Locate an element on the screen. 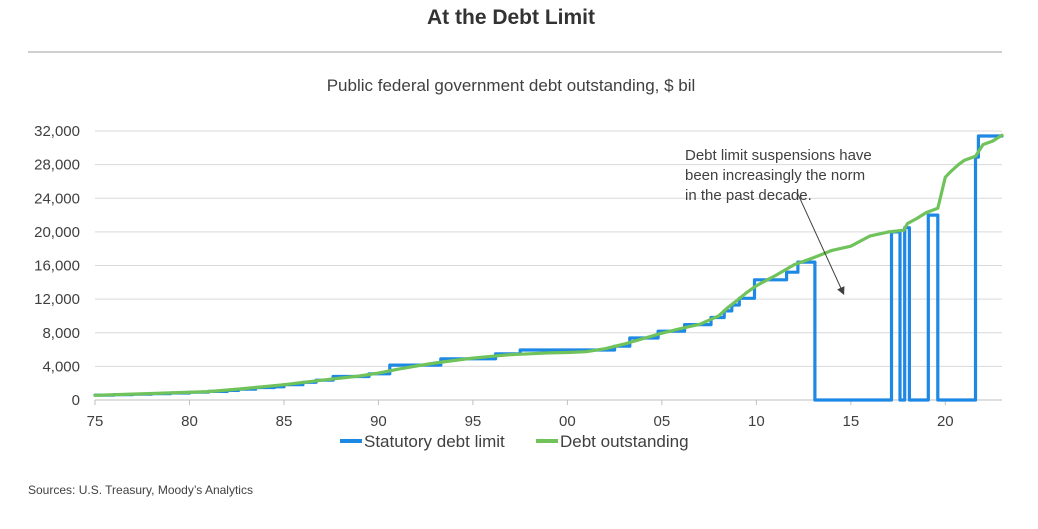  x-tick-label: 15 is located at coordinates (850, 421).